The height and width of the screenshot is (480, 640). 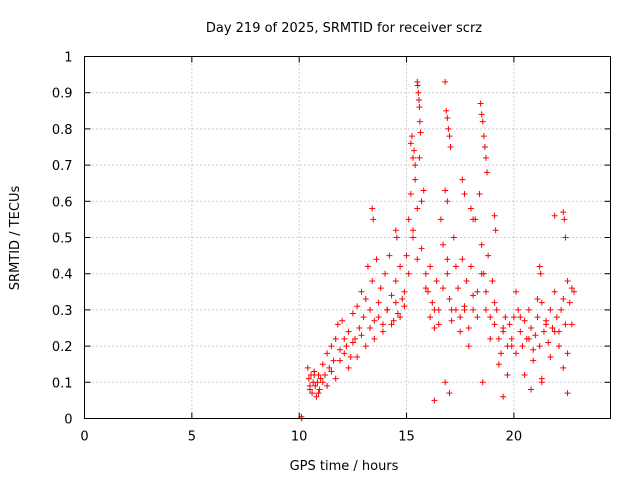 I want to click on y-tick-label: 0.5, so click(x=62, y=239).